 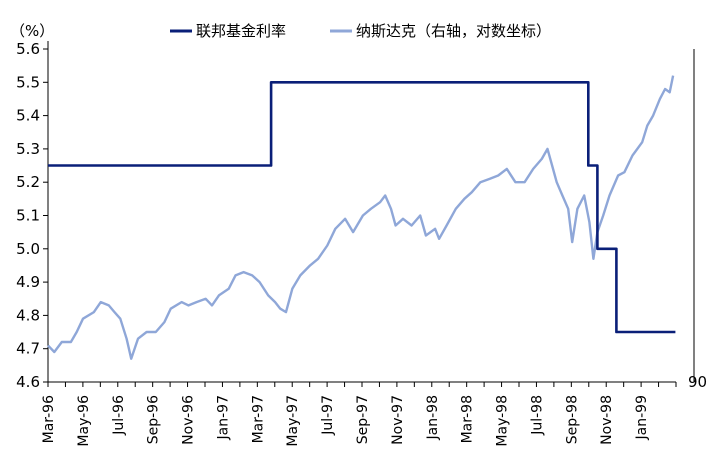 I want to click on legend-label-fed-funds: 联邦基金利率, so click(x=241, y=31).